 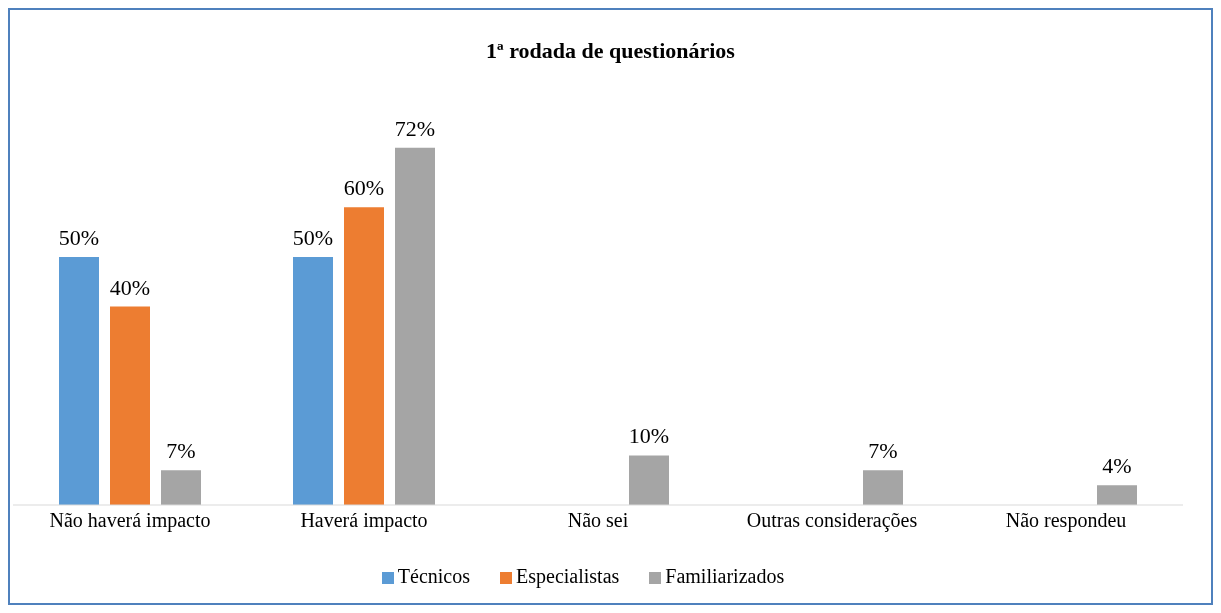 I want to click on chart-title: 1ª rodada de questionários, so click(x=610, y=51).